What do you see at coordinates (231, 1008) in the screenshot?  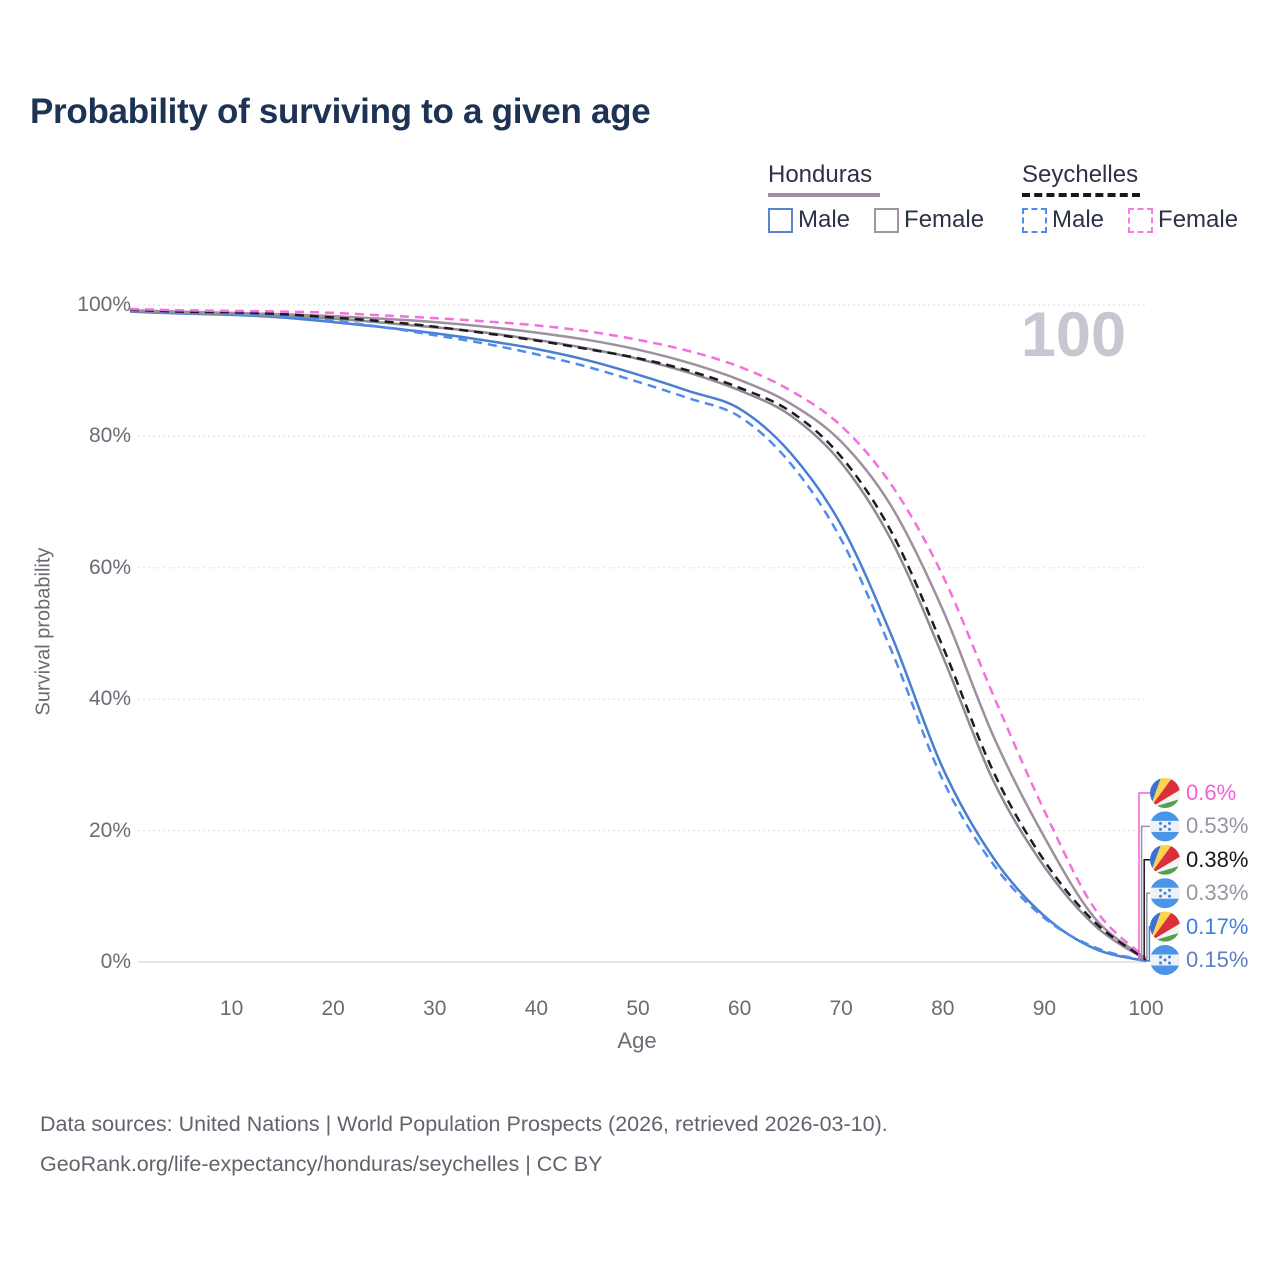 I see `x-tick-label: 10` at bounding box center [231, 1008].